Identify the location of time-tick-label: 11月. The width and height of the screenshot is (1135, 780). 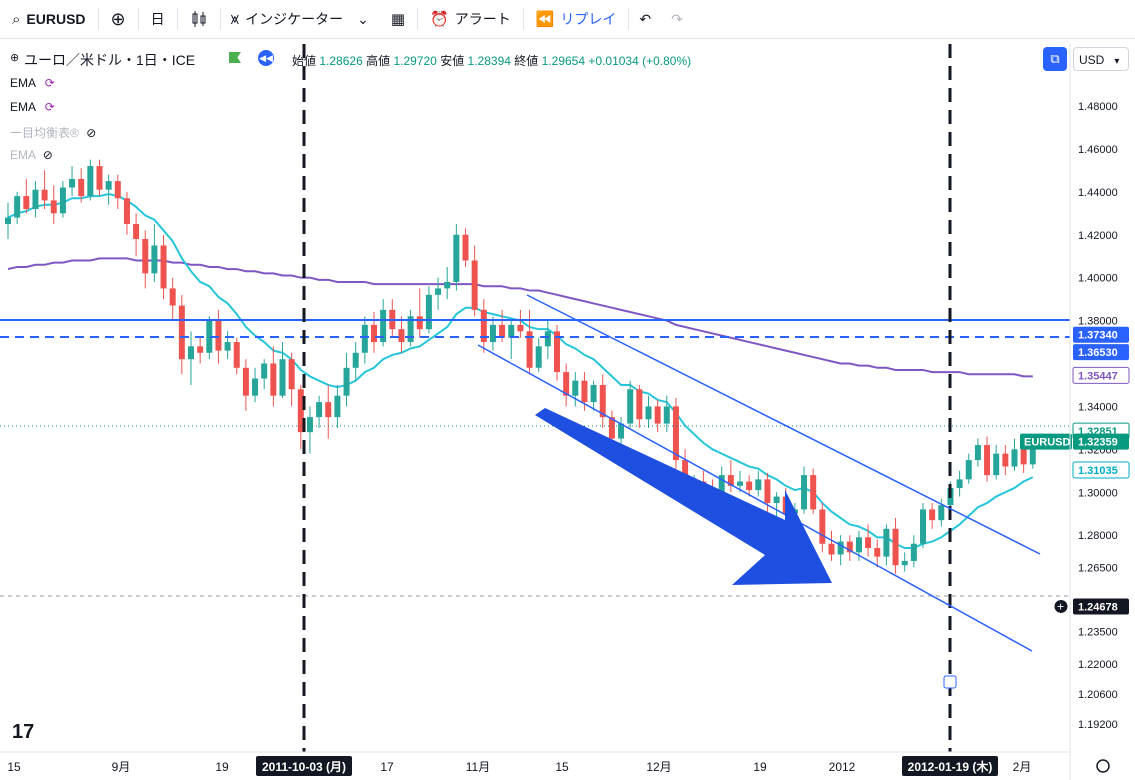
(478, 767).